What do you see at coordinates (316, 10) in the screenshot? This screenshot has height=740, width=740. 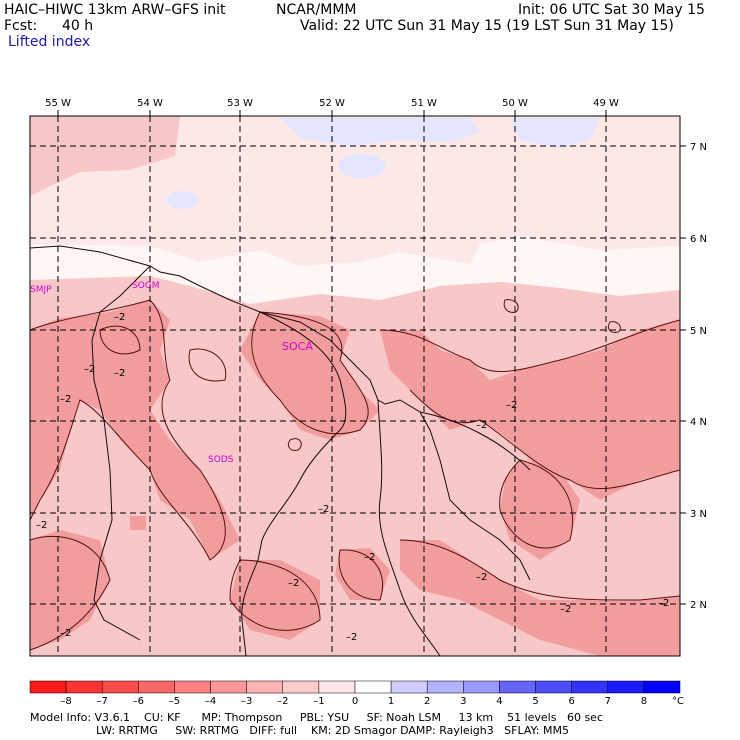 I see `org-label: NCAR/MMM` at bounding box center [316, 10].